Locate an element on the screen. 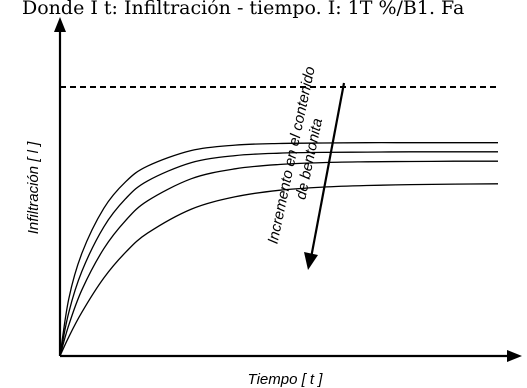  y-axis-arrowhead is located at coordinates (60, 24).